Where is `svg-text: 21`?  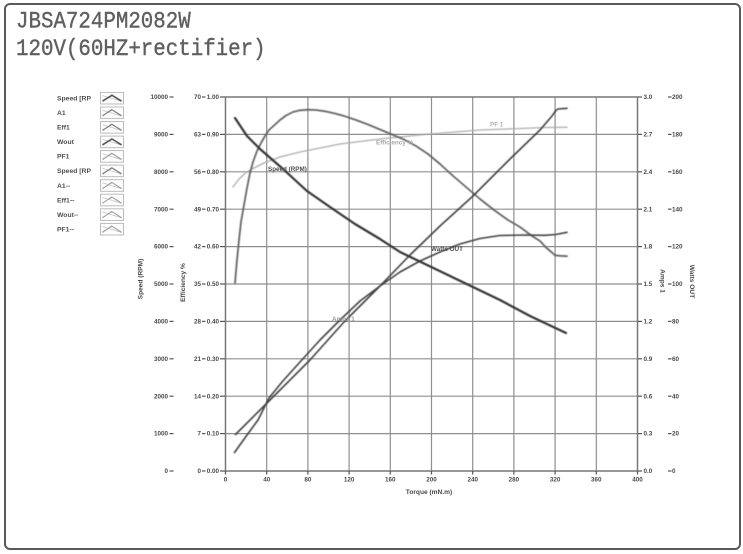 svg-text: 21 is located at coordinates (198, 359).